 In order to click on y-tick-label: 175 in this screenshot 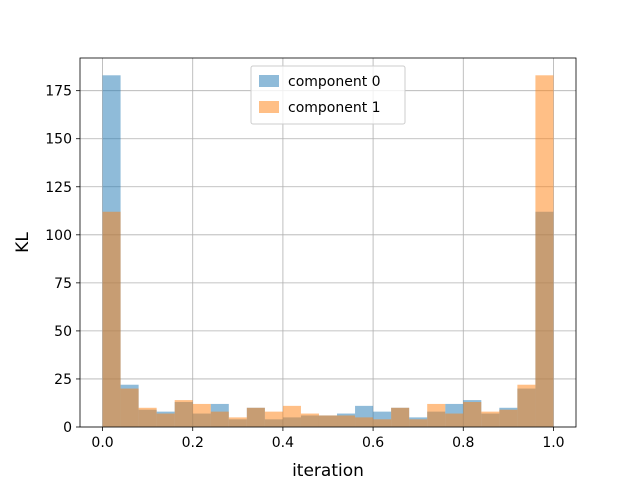, I will do `click(58, 92)`.